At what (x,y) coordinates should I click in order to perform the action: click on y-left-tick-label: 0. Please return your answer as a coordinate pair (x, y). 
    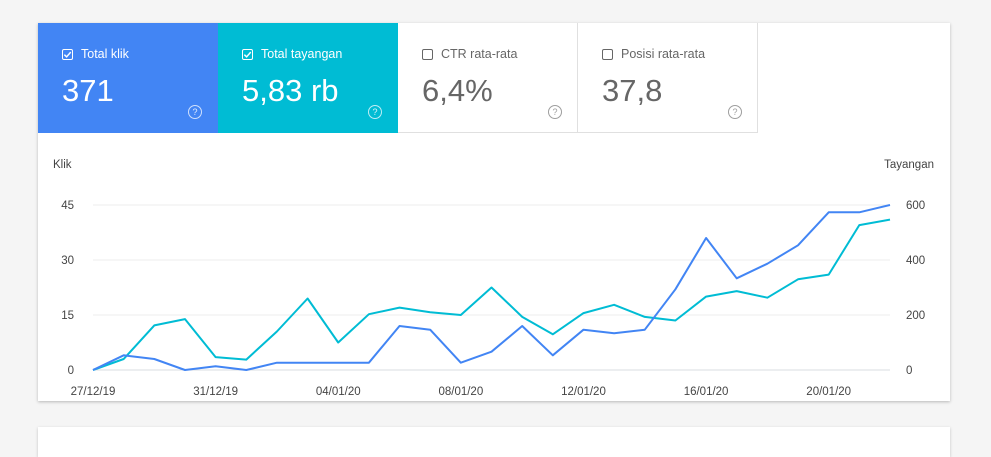
    Looking at the image, I should click on (71, 371).